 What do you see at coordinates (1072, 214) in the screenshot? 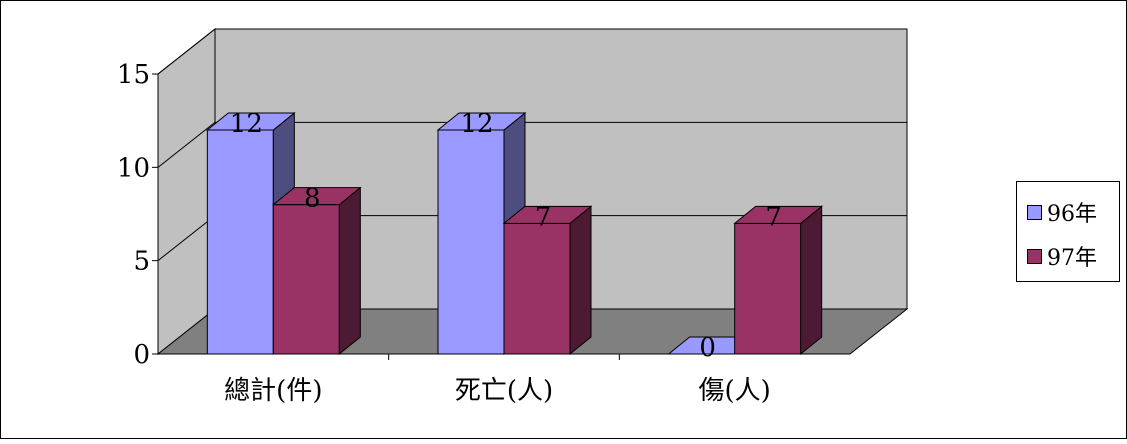
I see `legend-label-96: 96年` at bounding box center [1072, 214].